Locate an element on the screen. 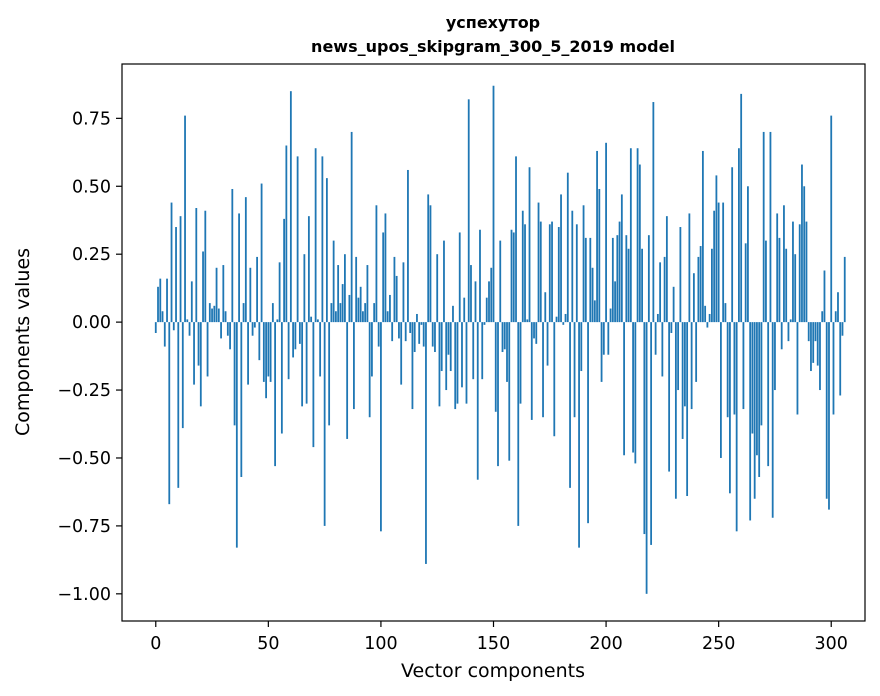  x-tick-label: 0 is located at coordinates (155, 644).